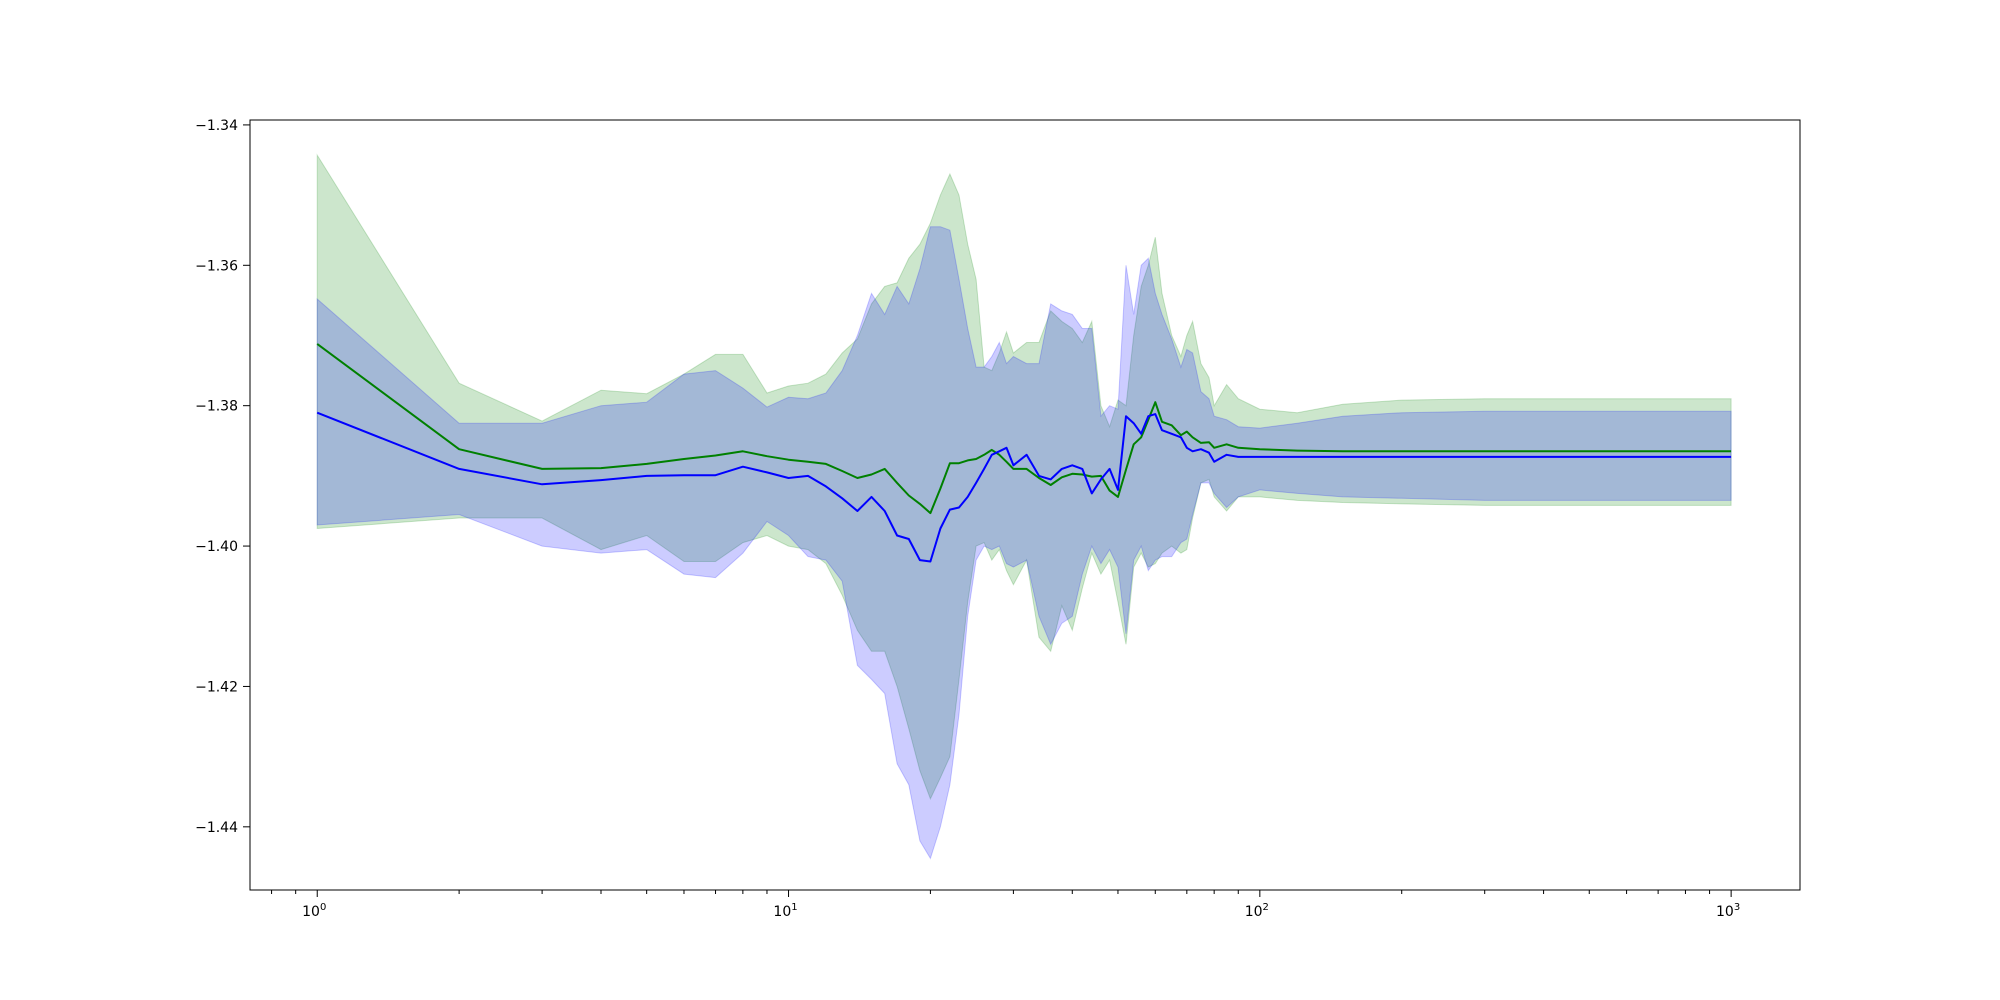 The image size is (2000, 1000). I want to click on y-axis: −1.34 −1.36 −1.38 −1.40 −1.42 −1.44, so click(222, 477).